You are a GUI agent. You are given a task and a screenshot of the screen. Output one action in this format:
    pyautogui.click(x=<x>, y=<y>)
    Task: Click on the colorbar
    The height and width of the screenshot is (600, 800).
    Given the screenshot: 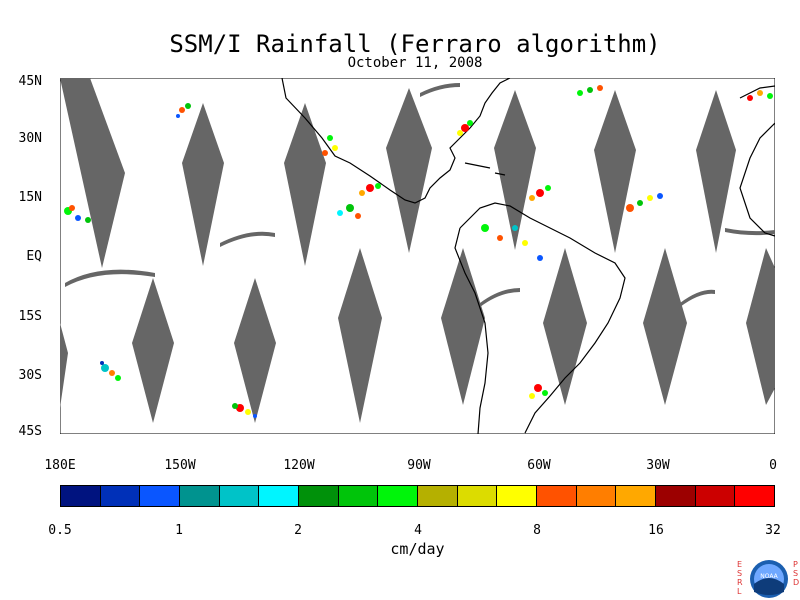 What is the action you would take?
    pyautogui.click(x=417, y=496)
    